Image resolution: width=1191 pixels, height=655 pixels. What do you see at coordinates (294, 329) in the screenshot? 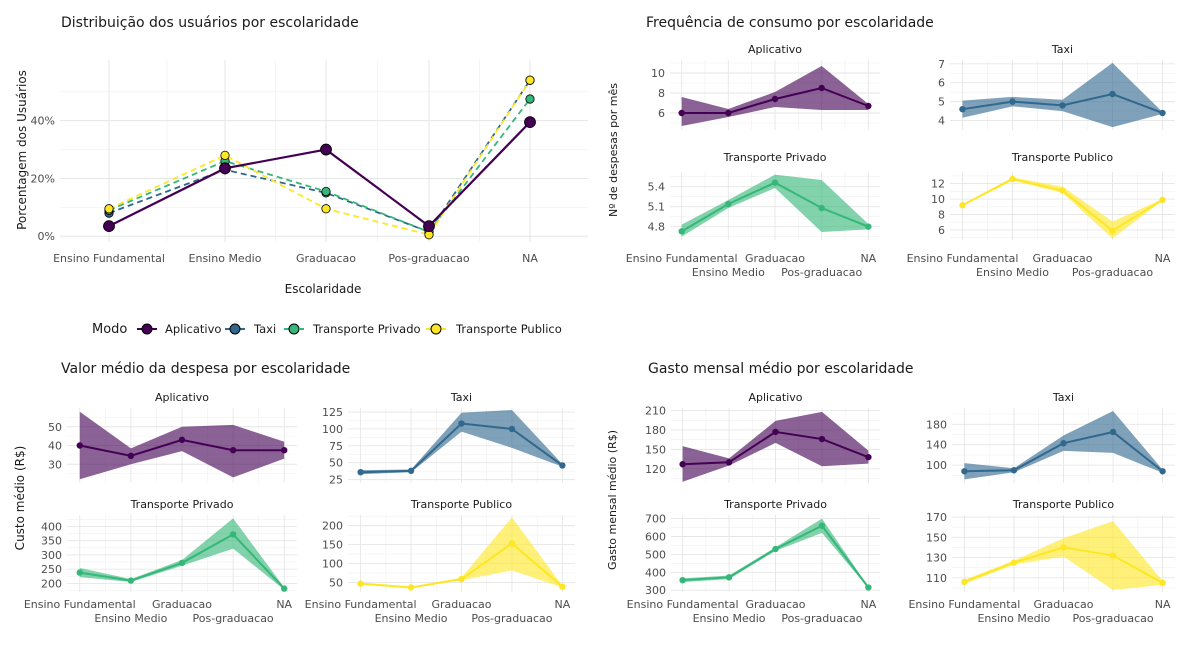
I see `legend-key-point-transporte-privado` at bounding box center [294, 329].